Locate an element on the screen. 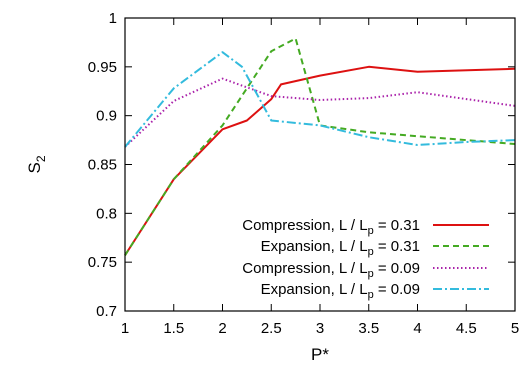 This screenshot has width=522, height=370. x-tick-label: 1 is located at coordinates (125, 328).